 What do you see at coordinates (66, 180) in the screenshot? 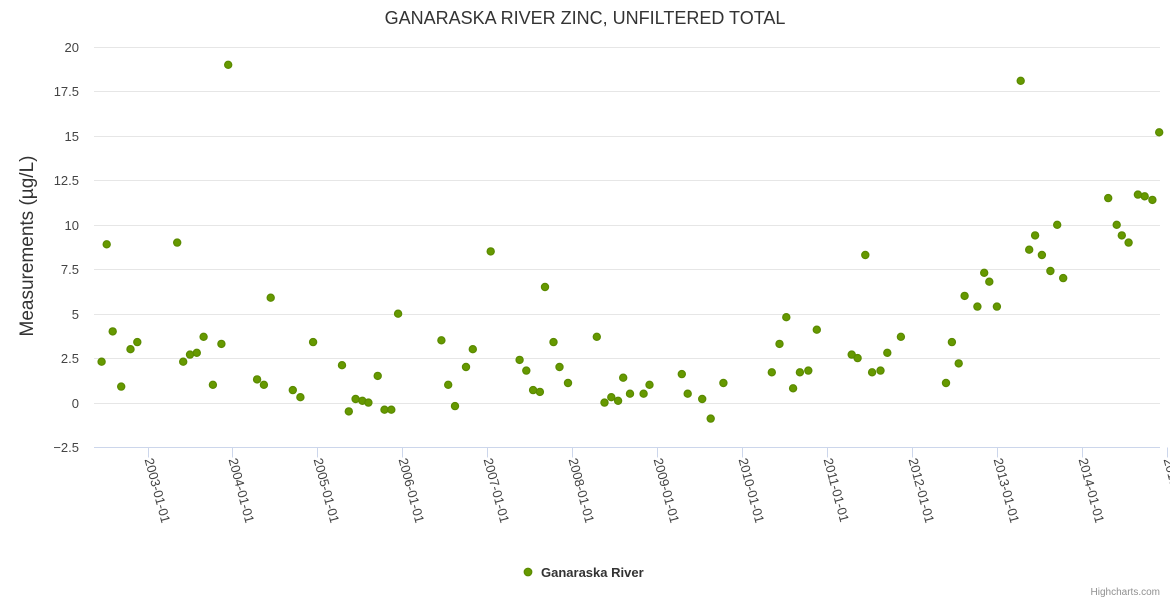
I see `y-tick-label: 12.5` at bounding box center [66, 180].